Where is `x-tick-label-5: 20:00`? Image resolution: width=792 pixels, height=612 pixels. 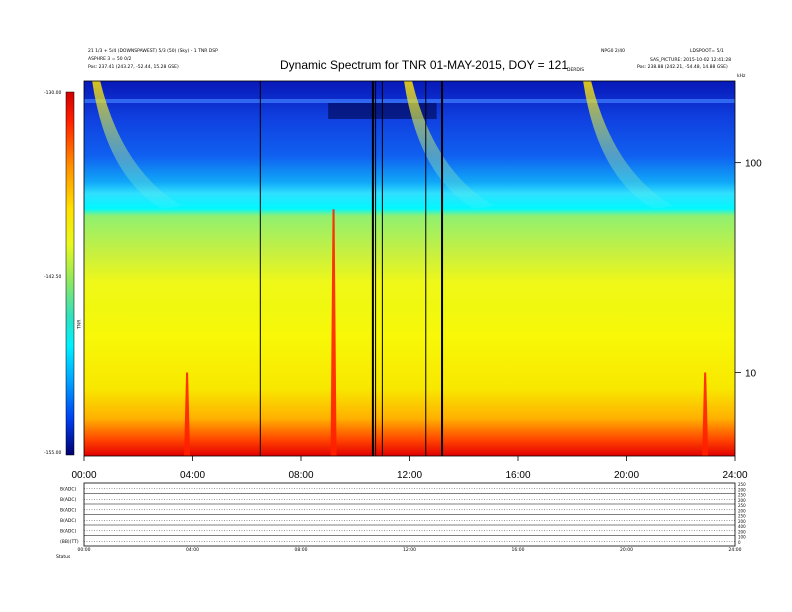
x-tick-label-5: 20:00 is located at coordinates (626, 475).